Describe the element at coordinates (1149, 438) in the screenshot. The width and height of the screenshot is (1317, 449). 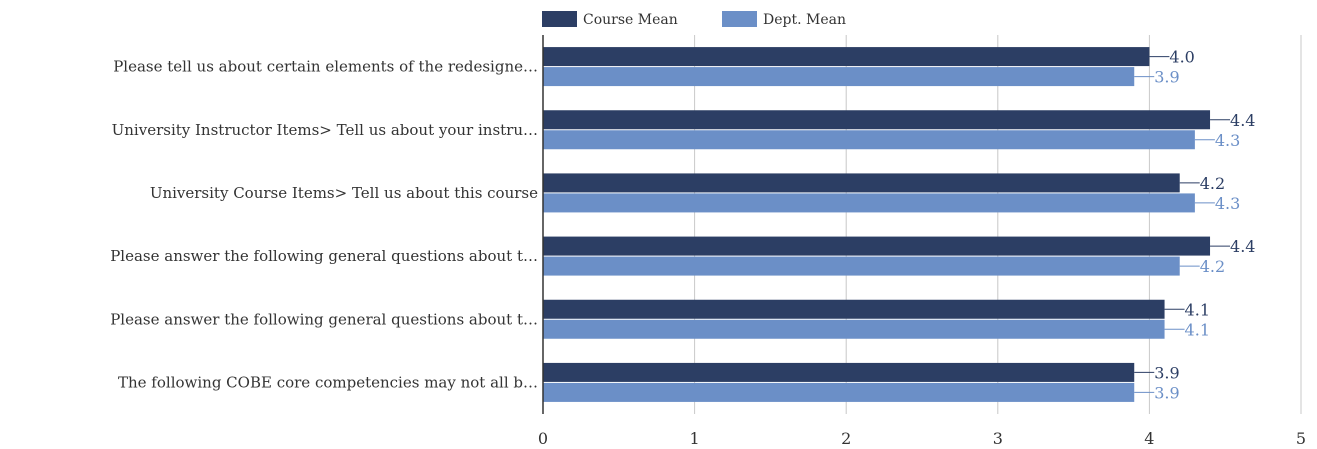
I see `x-tick-label: 4` at that location.